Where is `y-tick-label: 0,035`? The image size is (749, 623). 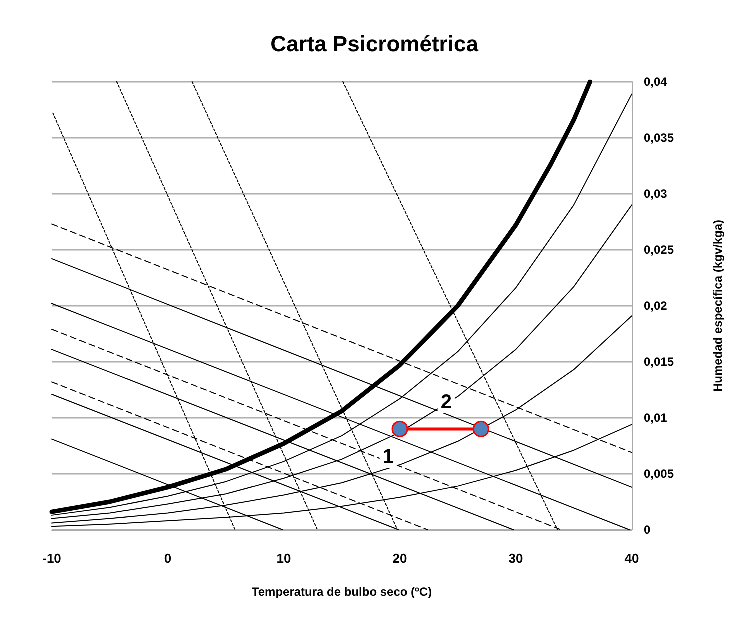
y-tick-label: 0,035 is located at coordinates (659, 138).